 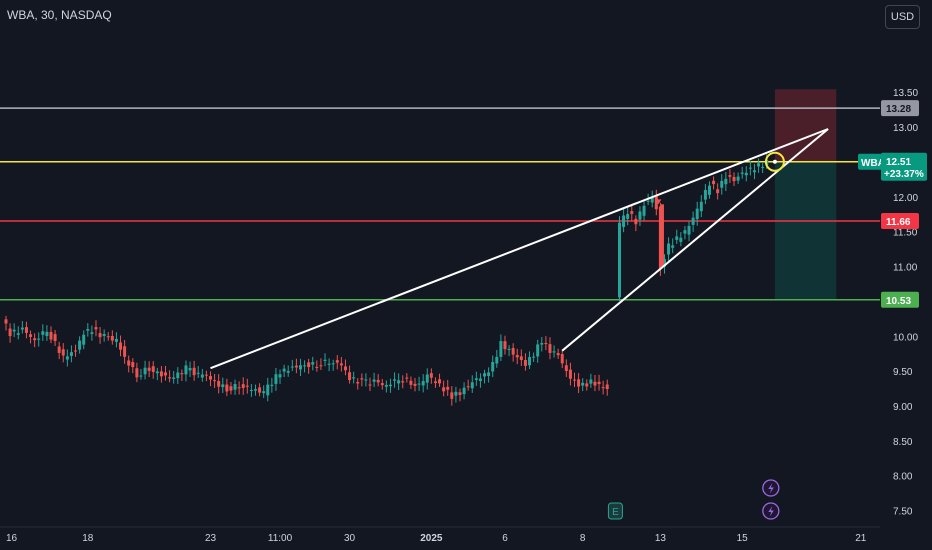 I want to click on target-zone, so click(x=805, y=230).